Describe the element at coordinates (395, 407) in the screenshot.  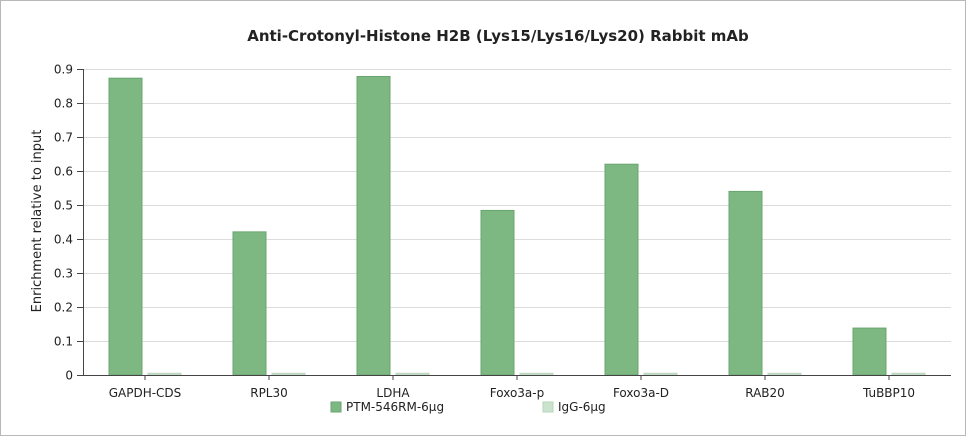
I see `legend-label: PTM-546RM-6μg` at that location.